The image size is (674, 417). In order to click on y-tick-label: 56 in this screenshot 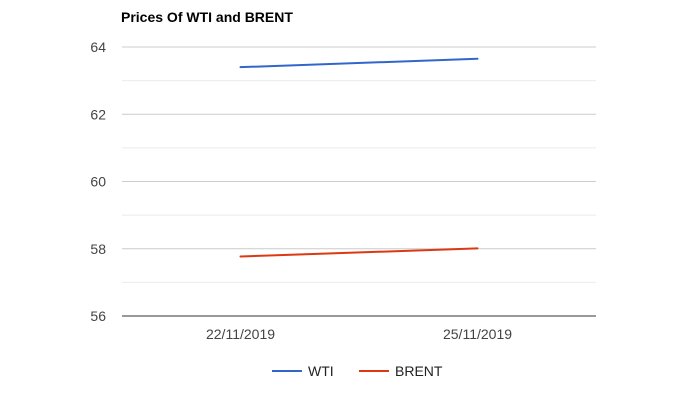, I will do `click(98, 316)`.